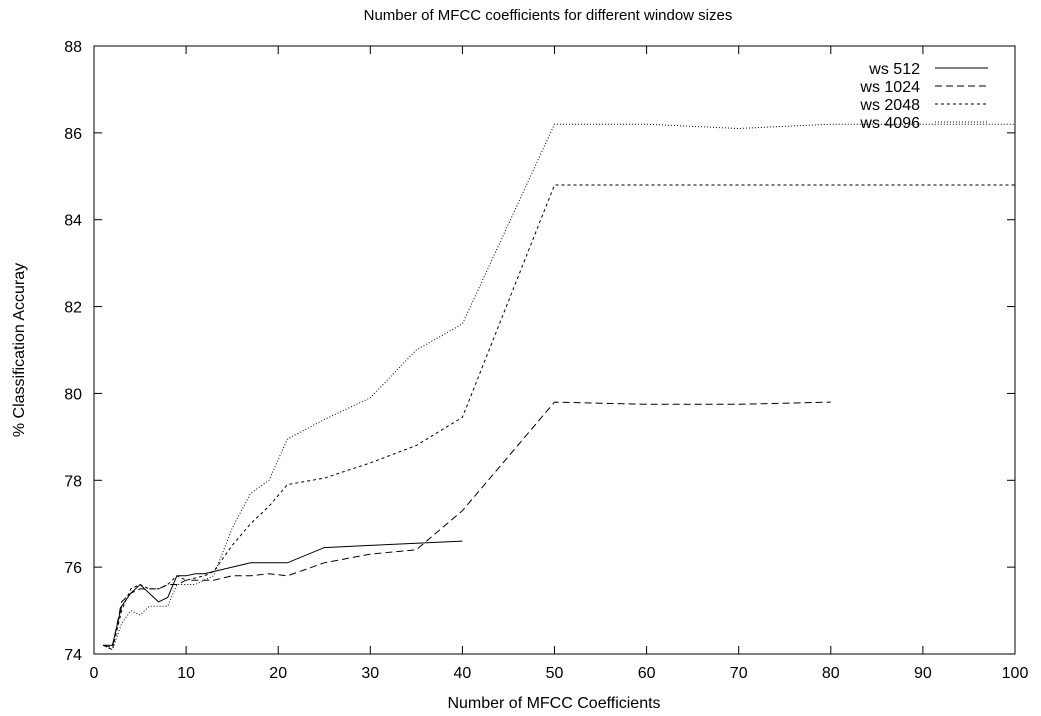 The width and height of the screenshot is (1041, 716). What do you see at coordinates (739, 673) in the screenshot?
I see `x-tick-label: 70` at bounding box center [739, 673].